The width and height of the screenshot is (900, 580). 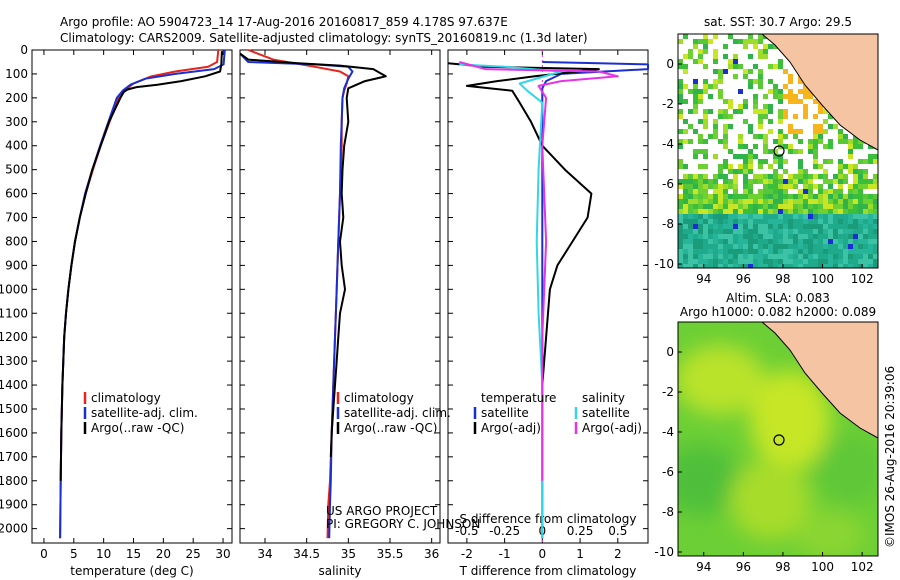 What do you see at coordinates (382, 511) in the screenshot?
I see `project-credit: US ARGO PROJECT` at bounding box center [382, 511].